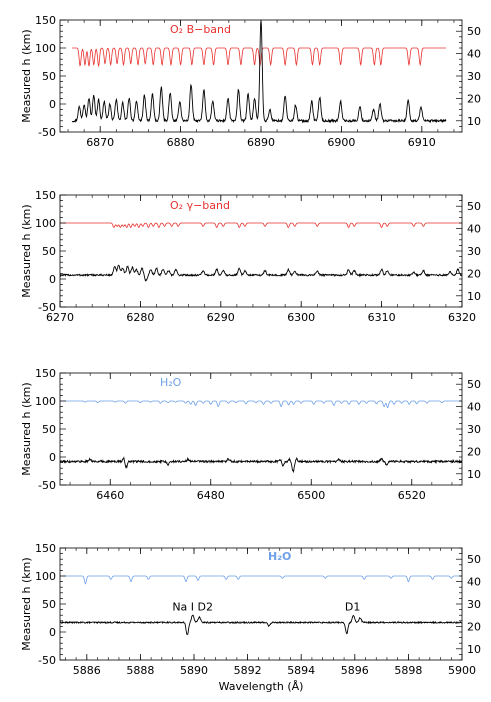 The height and width of the screenshot is (702, 491). Describe the element at coordinates (408, 670) in the screenshot. I see `x-tick-label: 5898` at that location.